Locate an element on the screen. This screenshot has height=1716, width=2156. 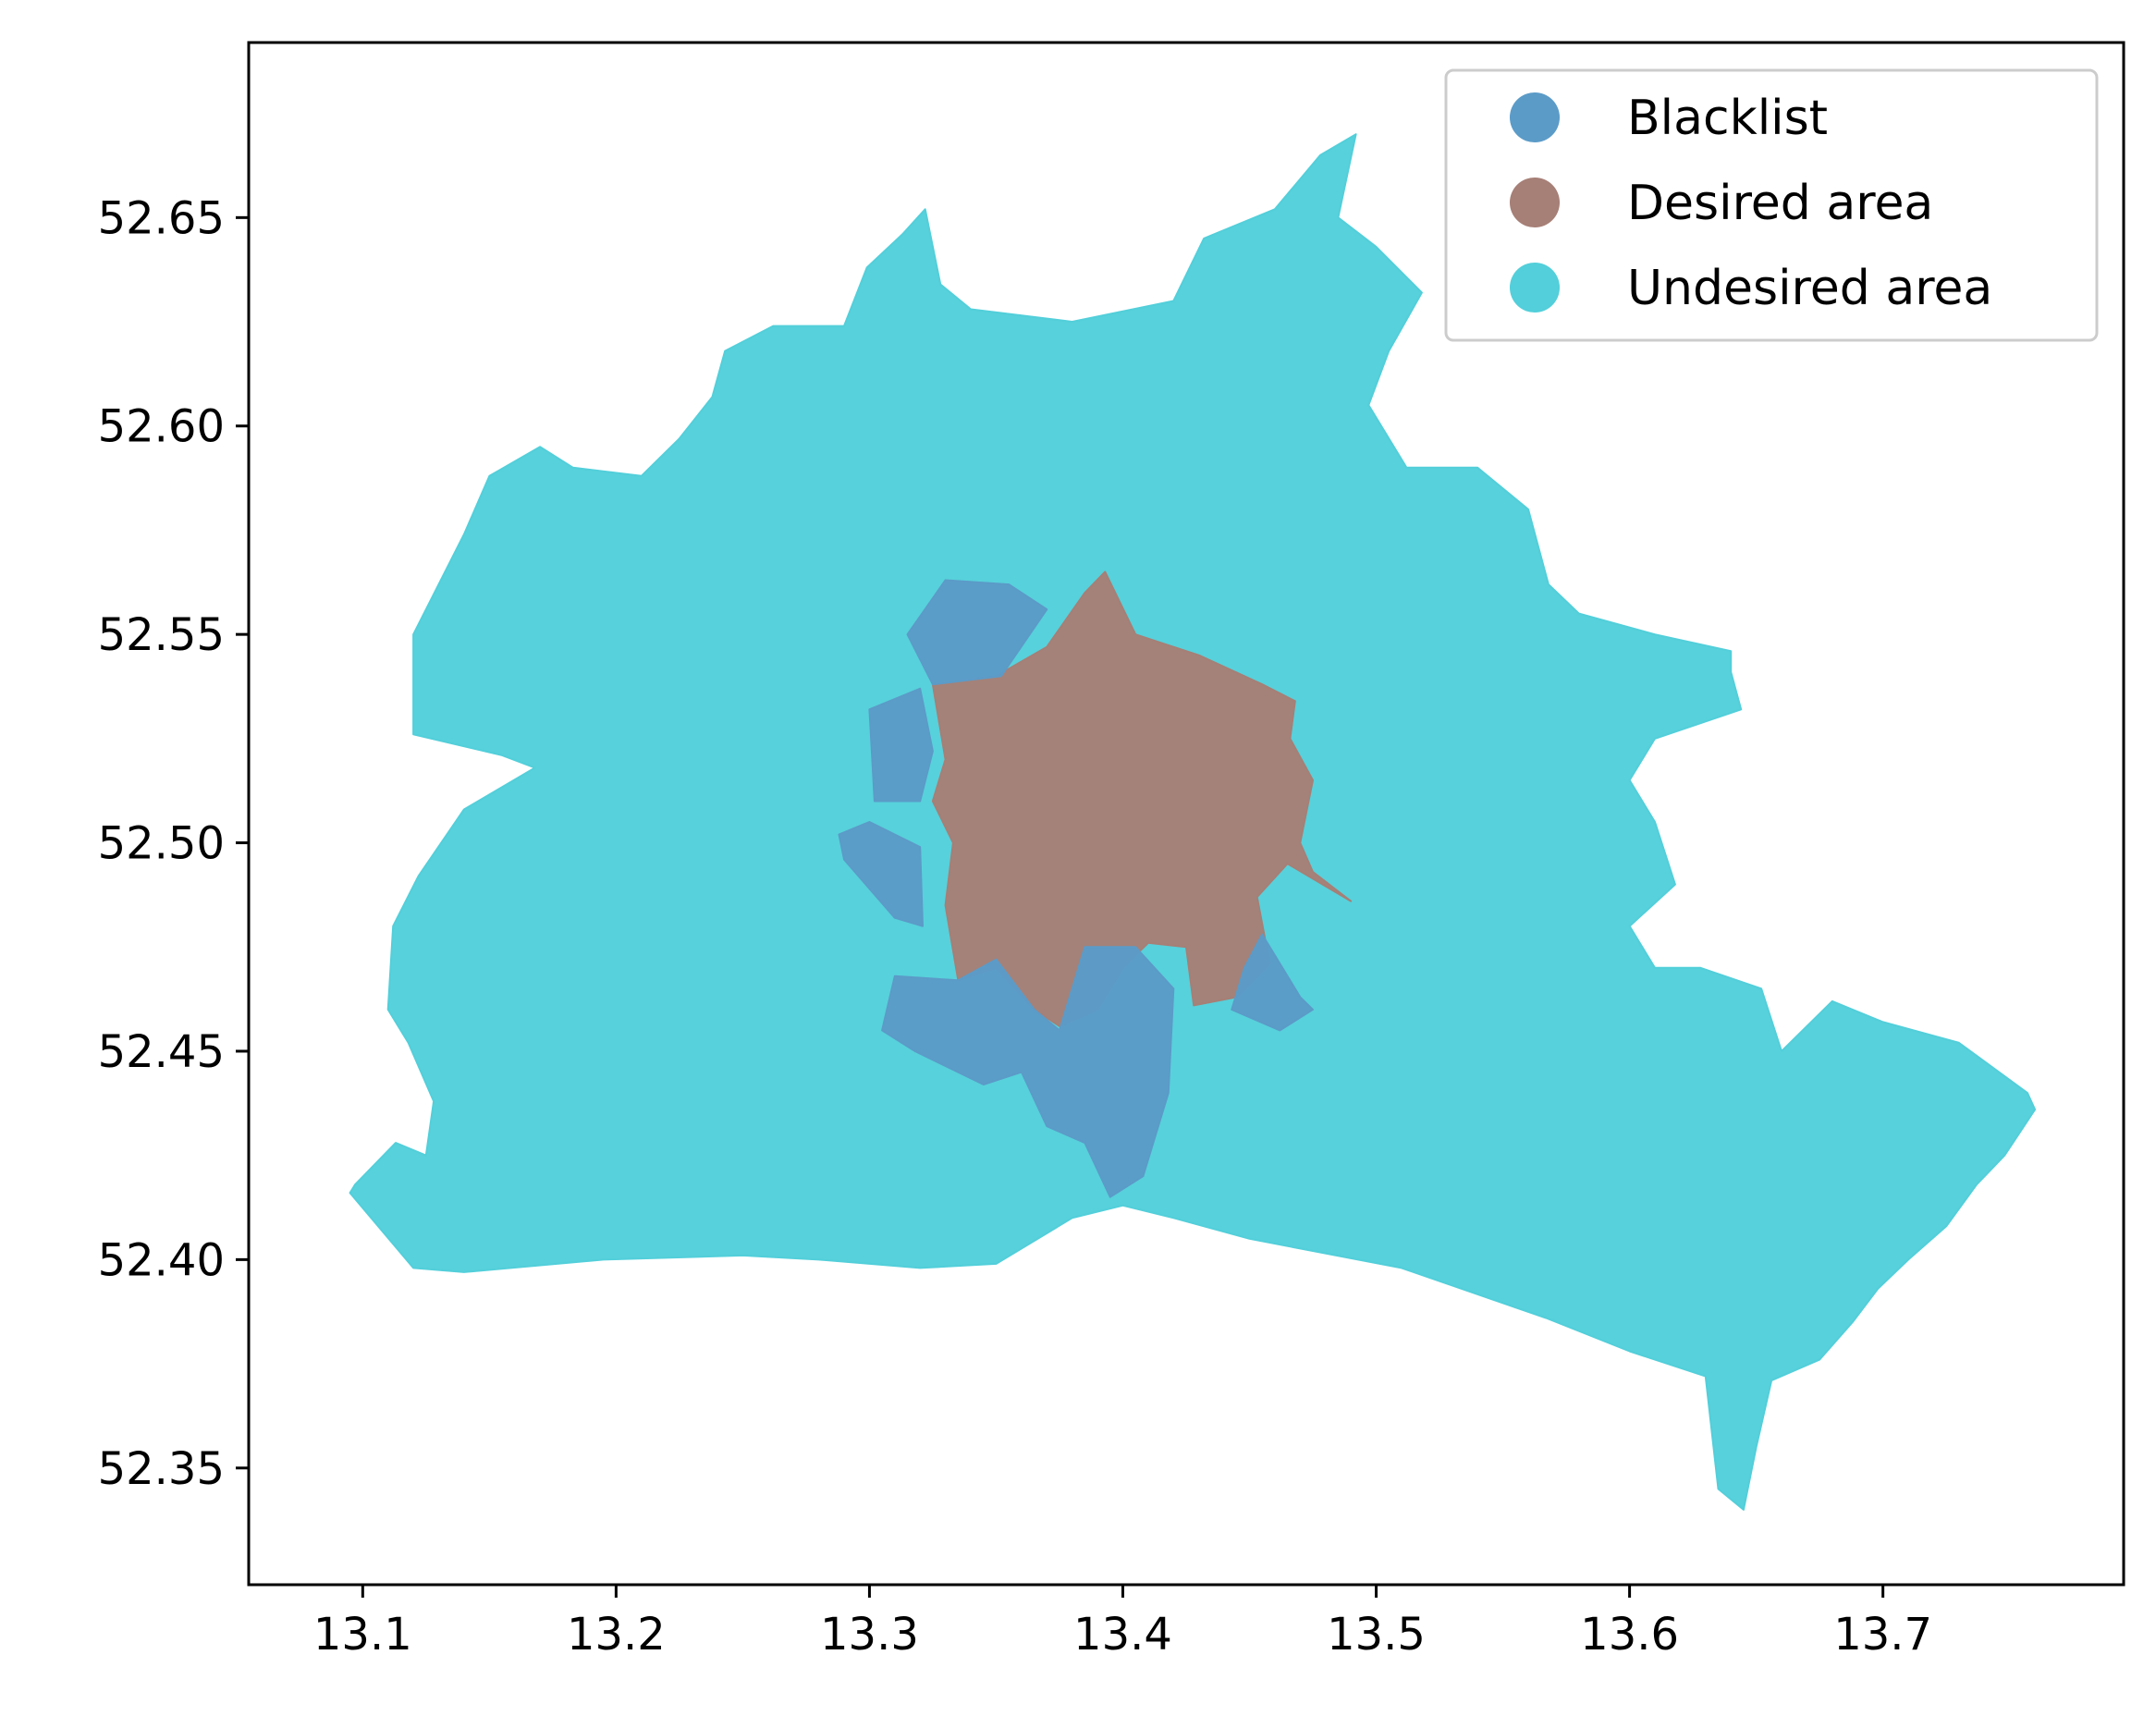
legend-marker-undesired is located at coordinates (1535, 288).